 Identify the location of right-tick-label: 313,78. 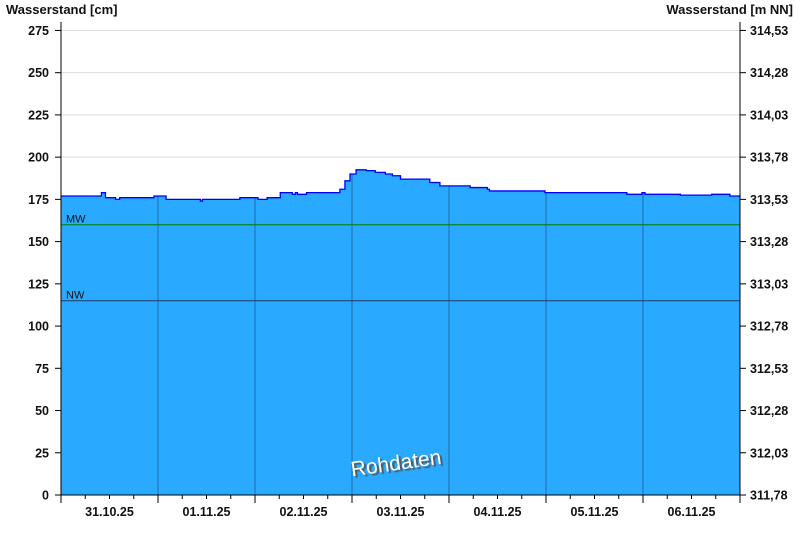
(769, 158).